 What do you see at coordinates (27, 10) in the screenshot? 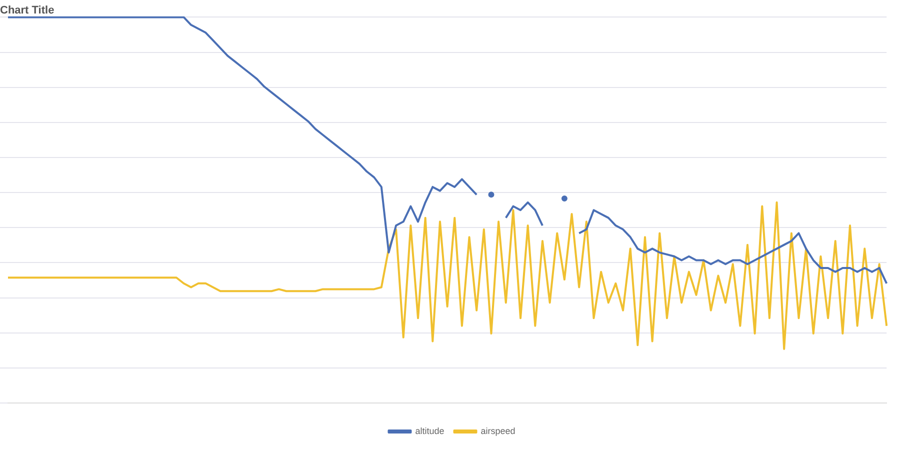
I see `chart-title: Chart Title` at bounding box center [27, 10].